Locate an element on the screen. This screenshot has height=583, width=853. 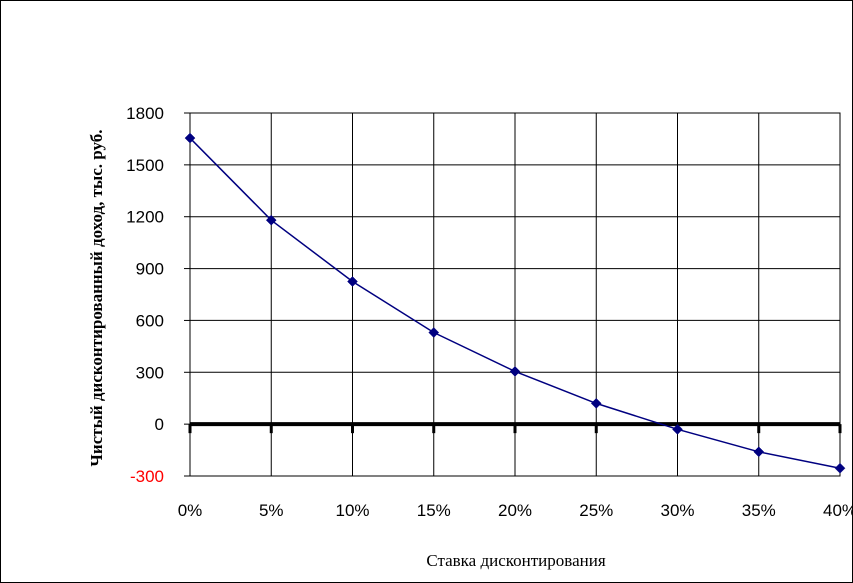
y-tick-label: 1200 is located at coordinates (145, 217).